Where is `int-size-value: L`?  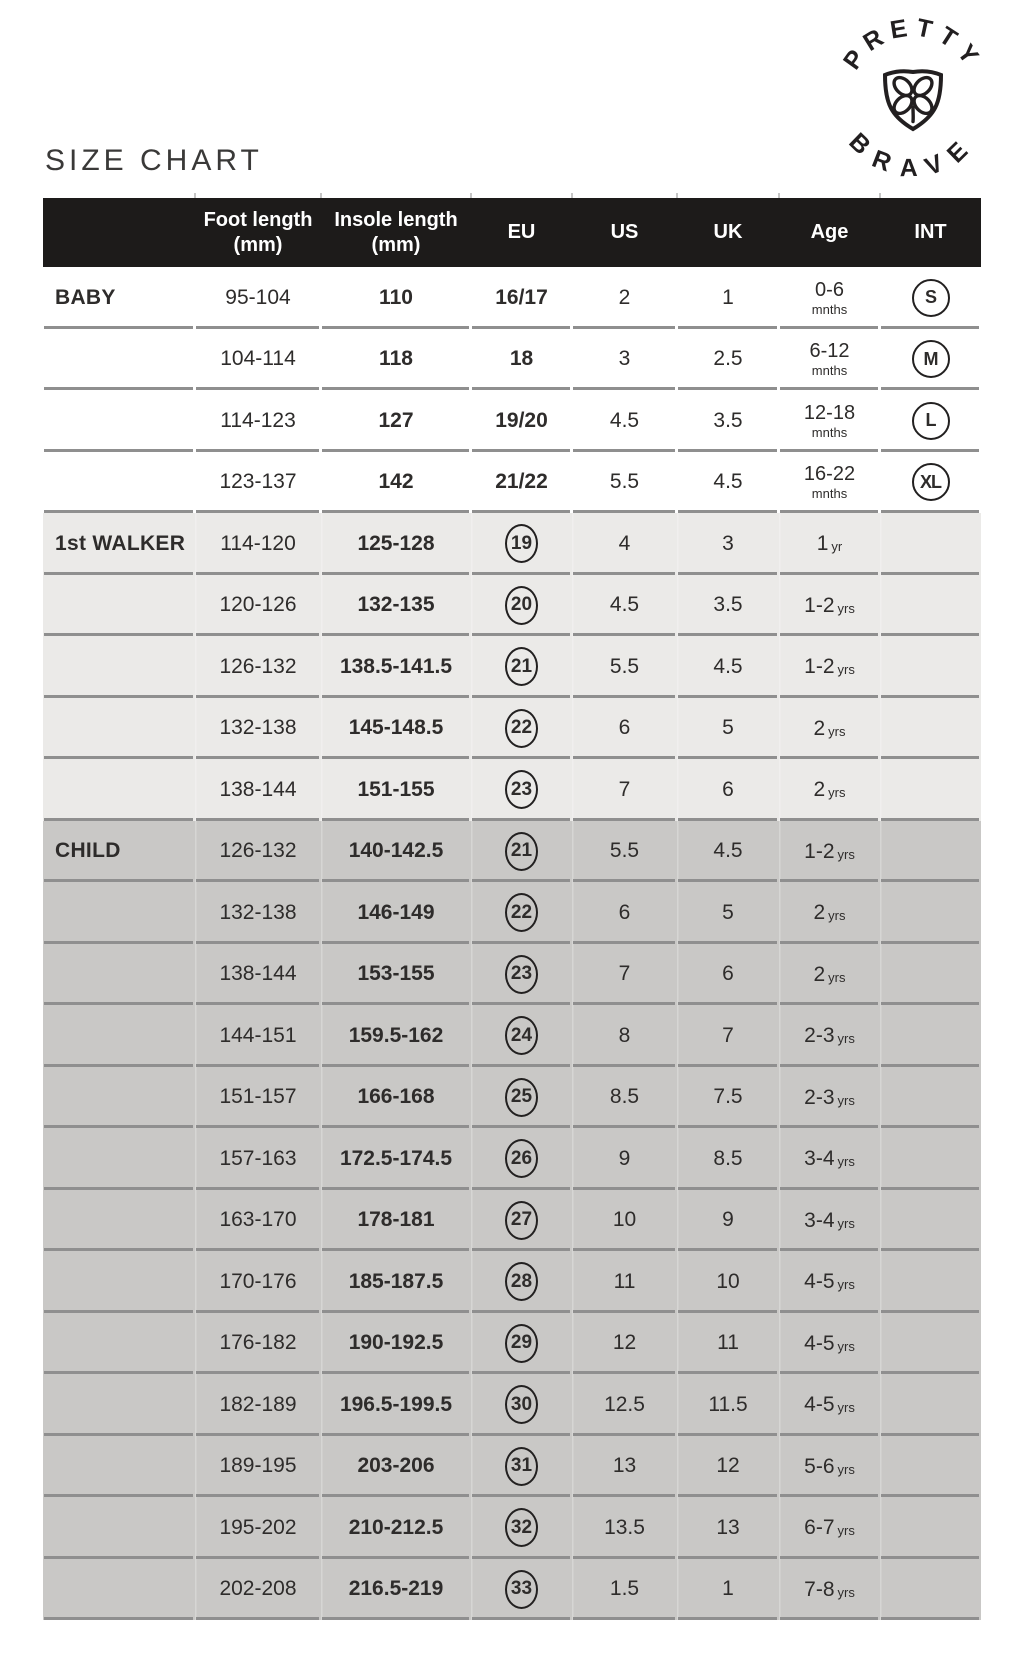
int-size-value: L is located at coordinates (930, 421).